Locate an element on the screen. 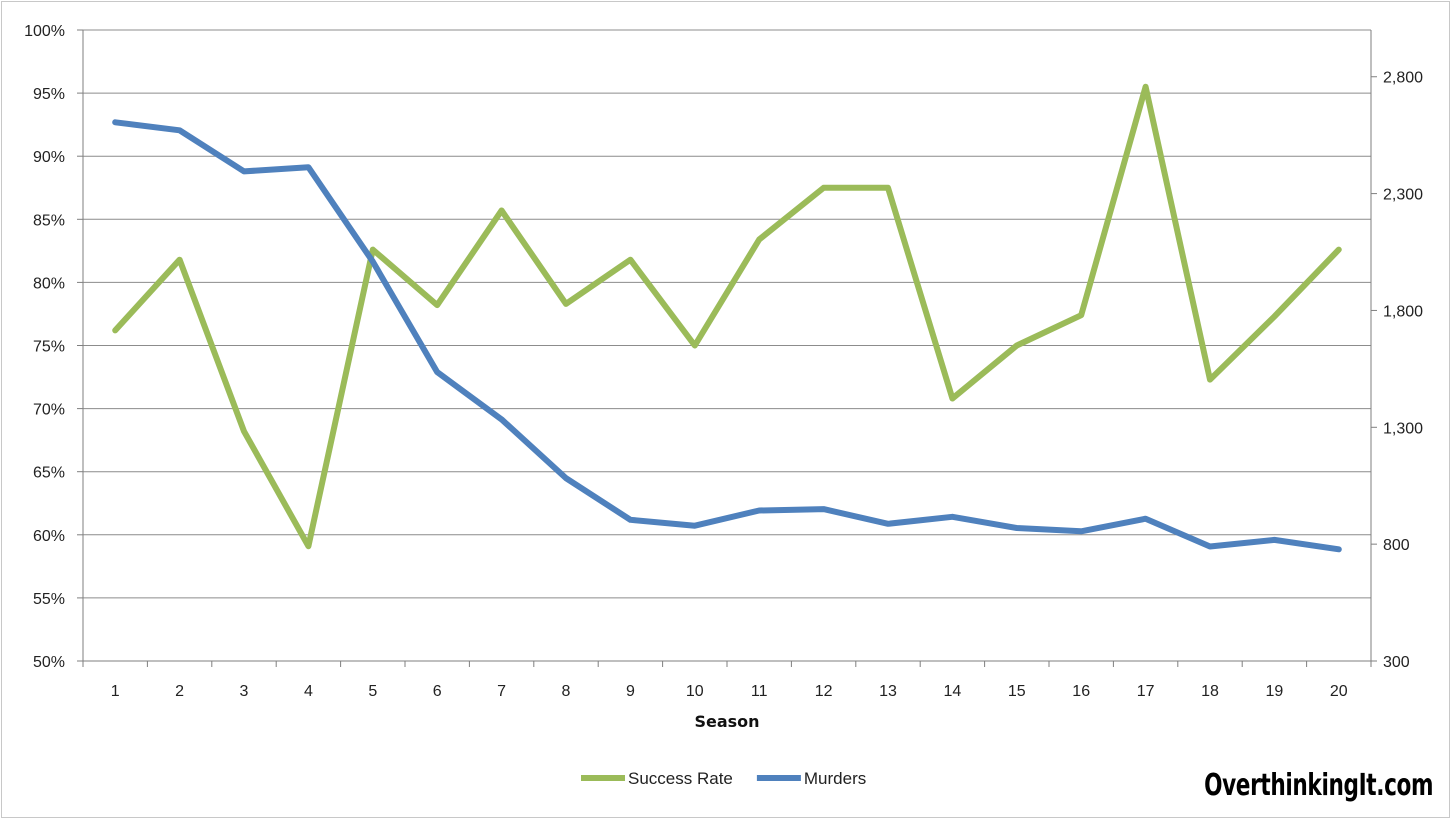 The width and height of the screenshot is (1453, 821). watermark-logo: OverthinkingIt.com is located at coordinates (1318, 785).